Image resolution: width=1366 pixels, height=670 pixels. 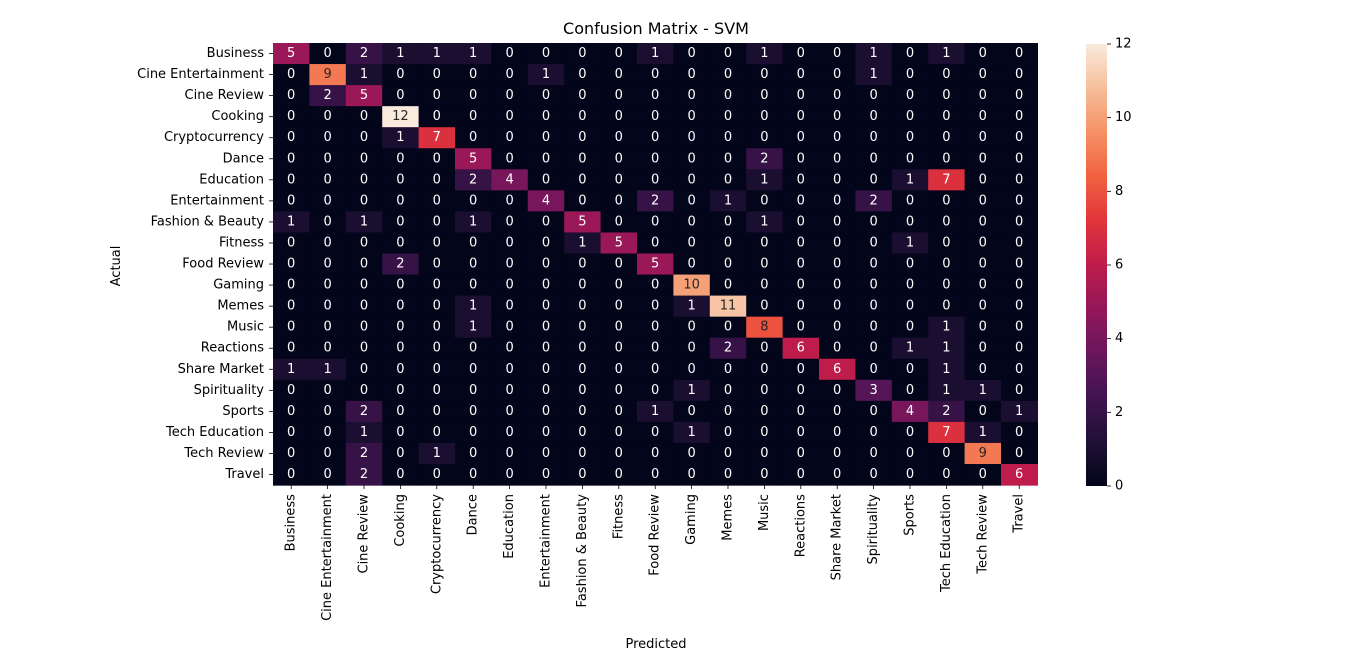 I want to click on y-tick-label: Spirituality, so click(x=229, y=390).